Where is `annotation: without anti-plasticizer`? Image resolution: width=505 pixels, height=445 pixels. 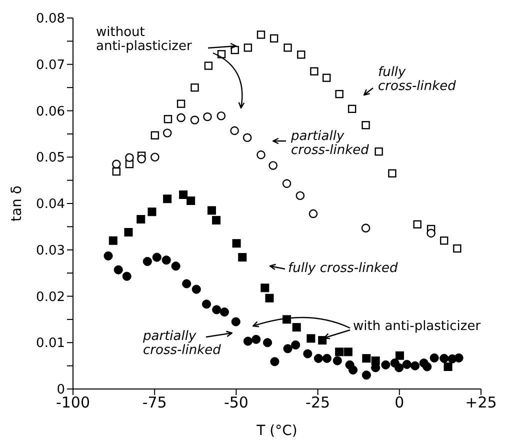
annotation: without anti-plasticizer is located at coordinates (144, 39).